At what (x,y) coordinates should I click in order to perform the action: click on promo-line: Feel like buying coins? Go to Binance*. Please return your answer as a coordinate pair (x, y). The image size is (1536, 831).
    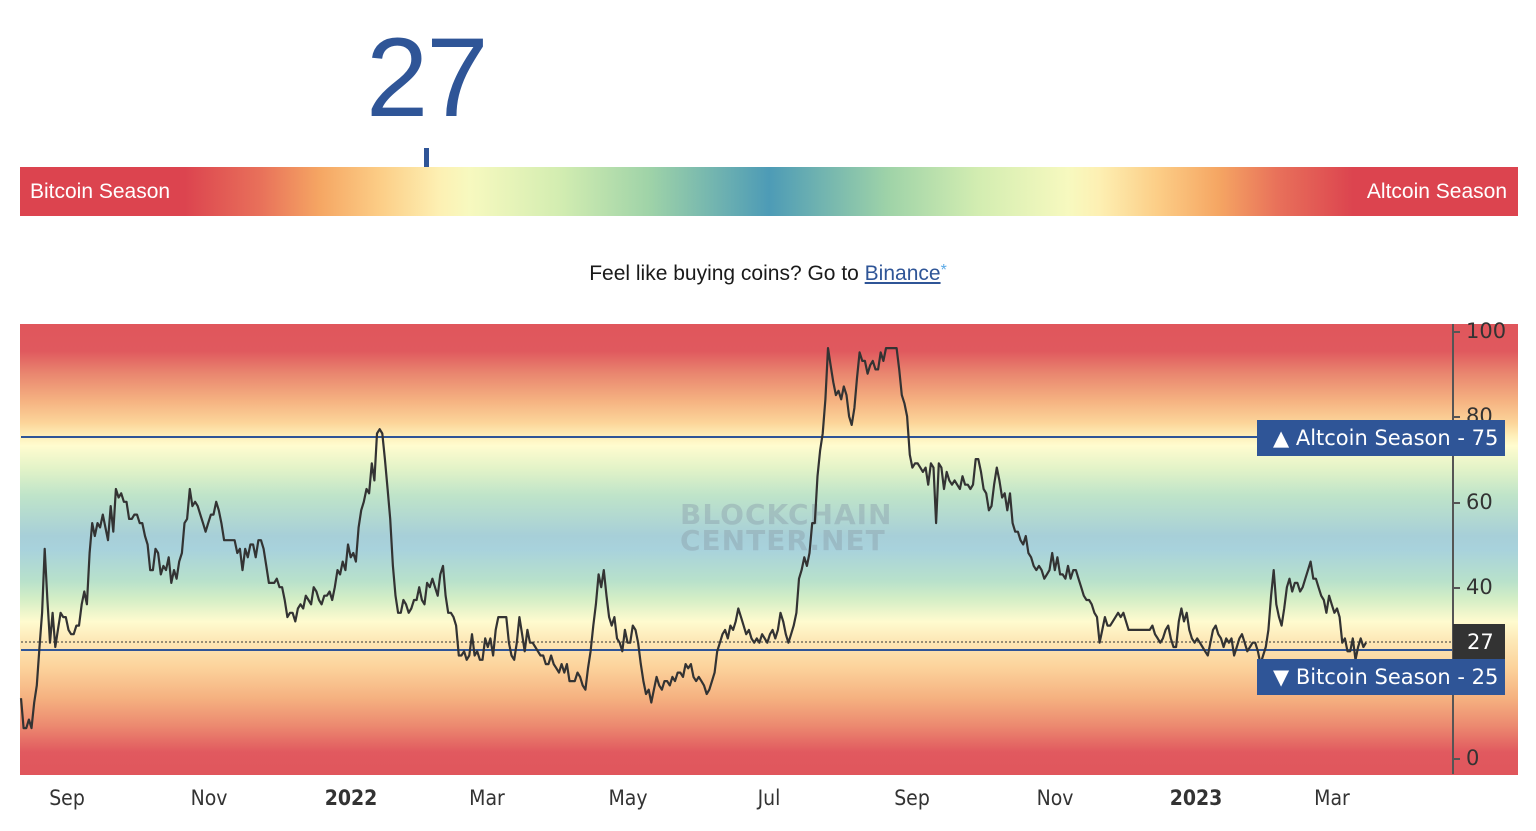
    Looking at the image, I should click on (768, 274).